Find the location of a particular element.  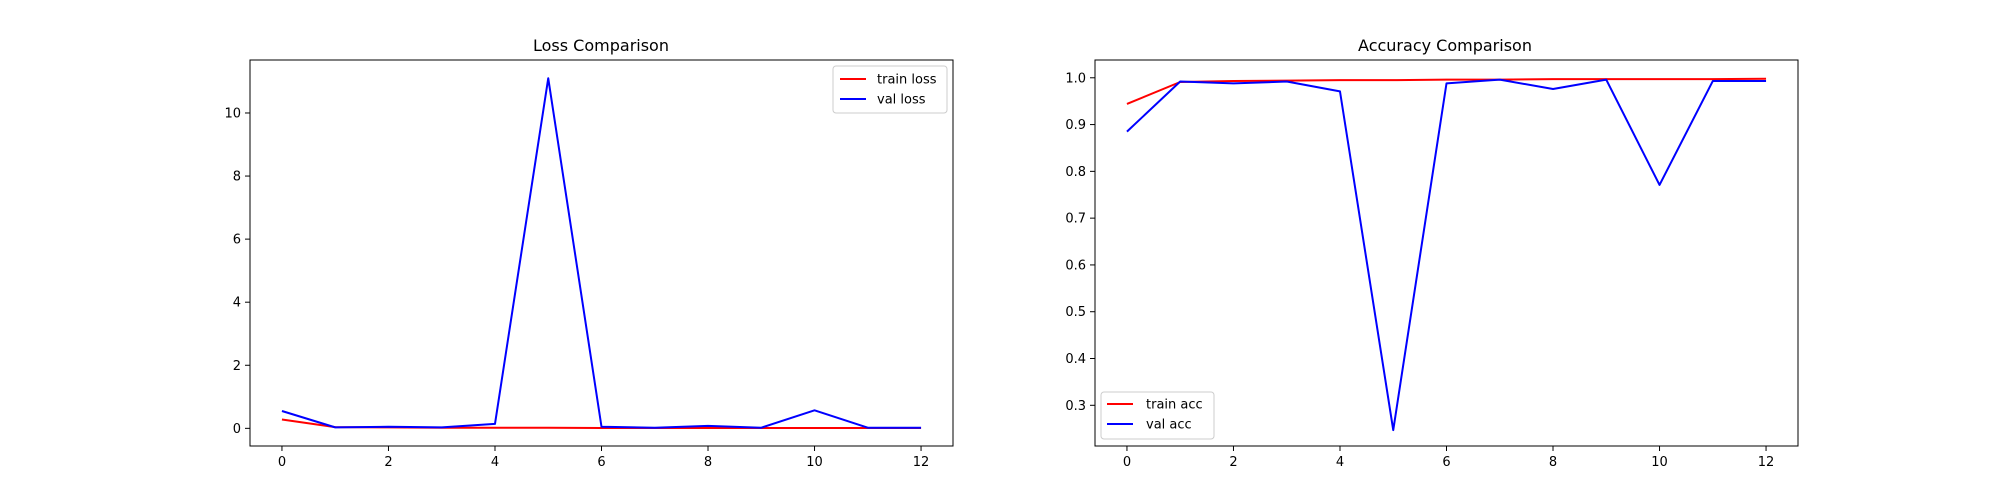

accuracy-x-tick-label: 2 is located at coordinates (1233, 462).